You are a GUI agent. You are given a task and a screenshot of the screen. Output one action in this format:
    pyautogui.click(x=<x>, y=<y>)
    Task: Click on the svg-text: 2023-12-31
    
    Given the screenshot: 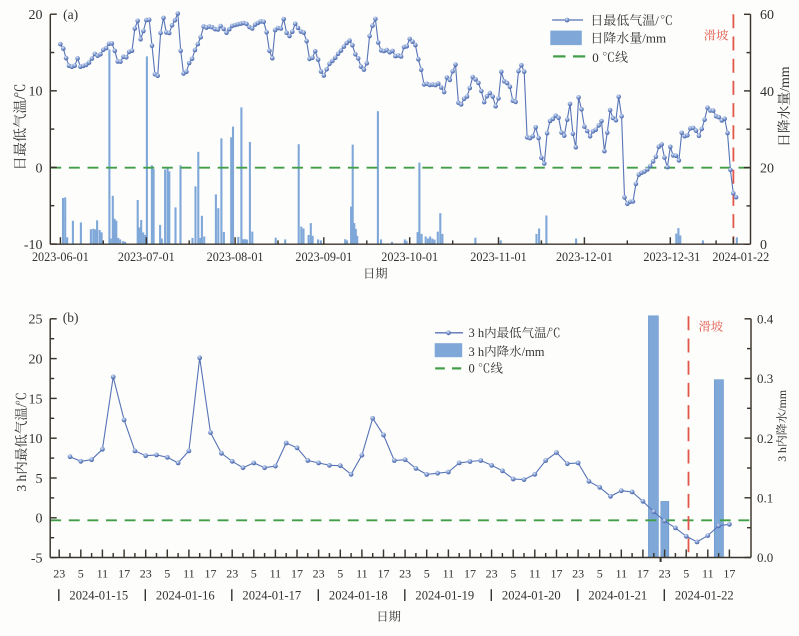 What is the action you would take?
    pyautogui.click(x=671, y=257)
    